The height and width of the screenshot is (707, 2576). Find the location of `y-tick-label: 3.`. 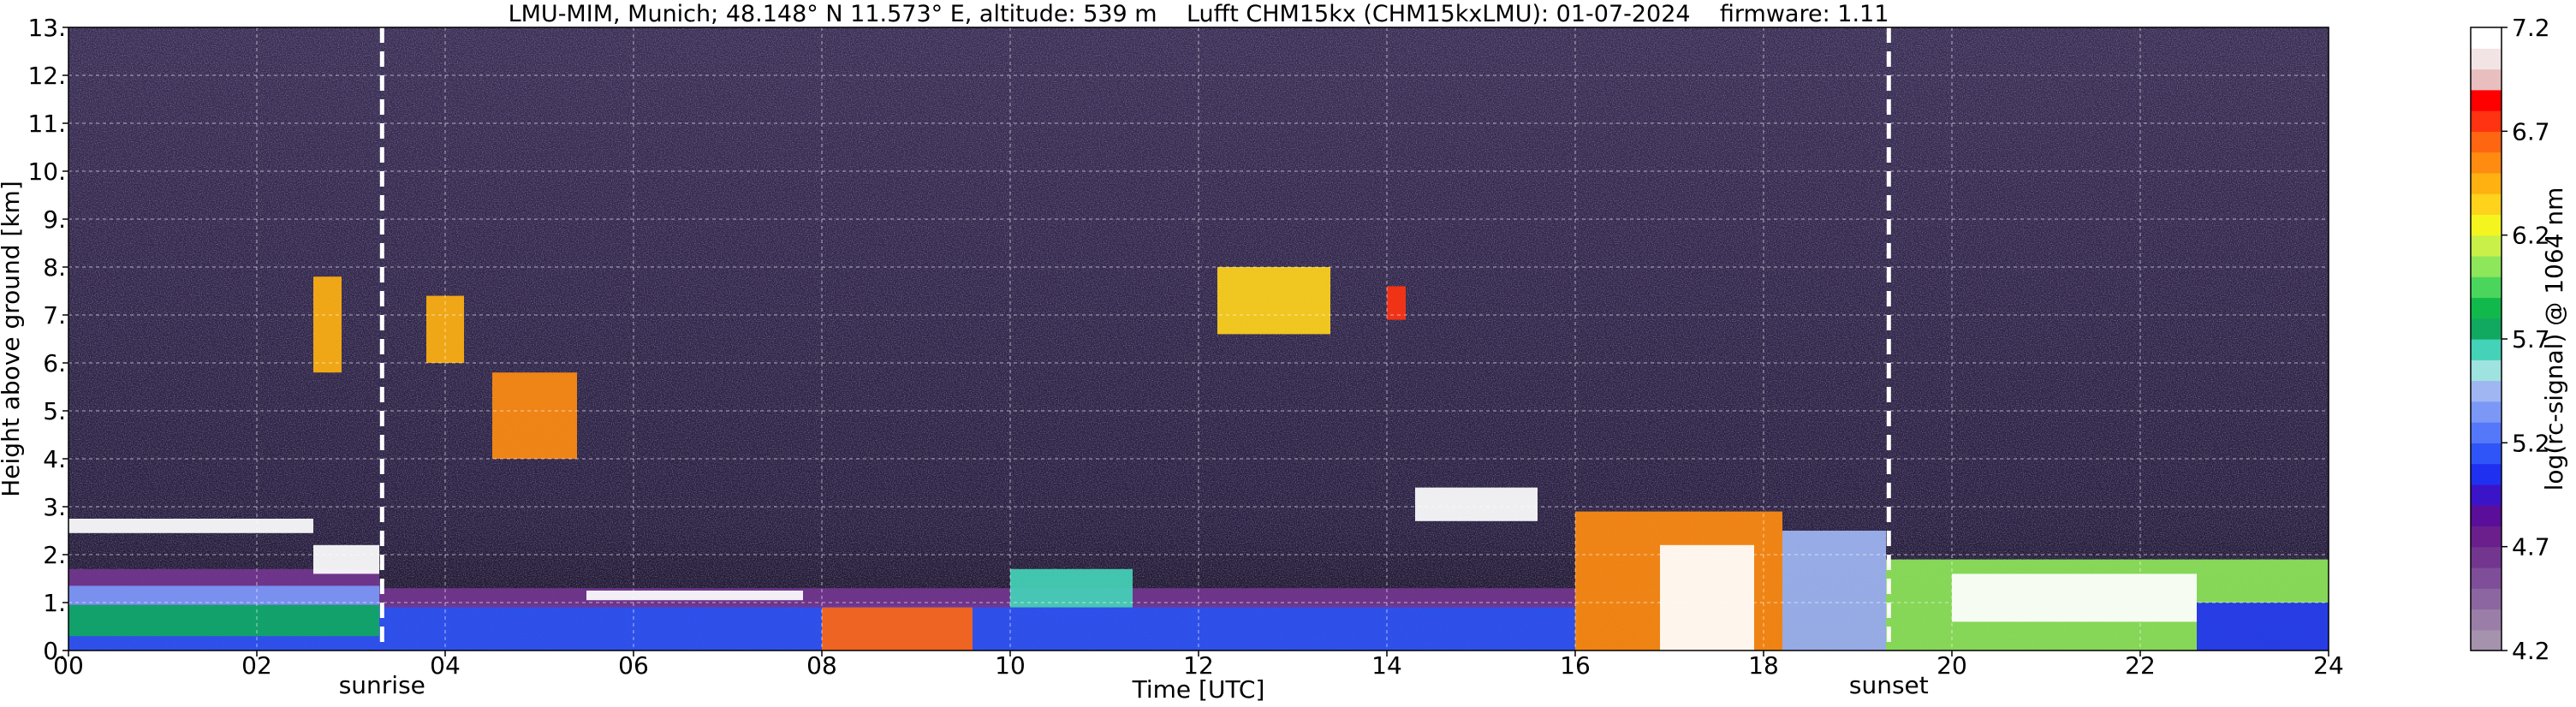

y-tick-label: 3. is located at coordinates (55, 507).